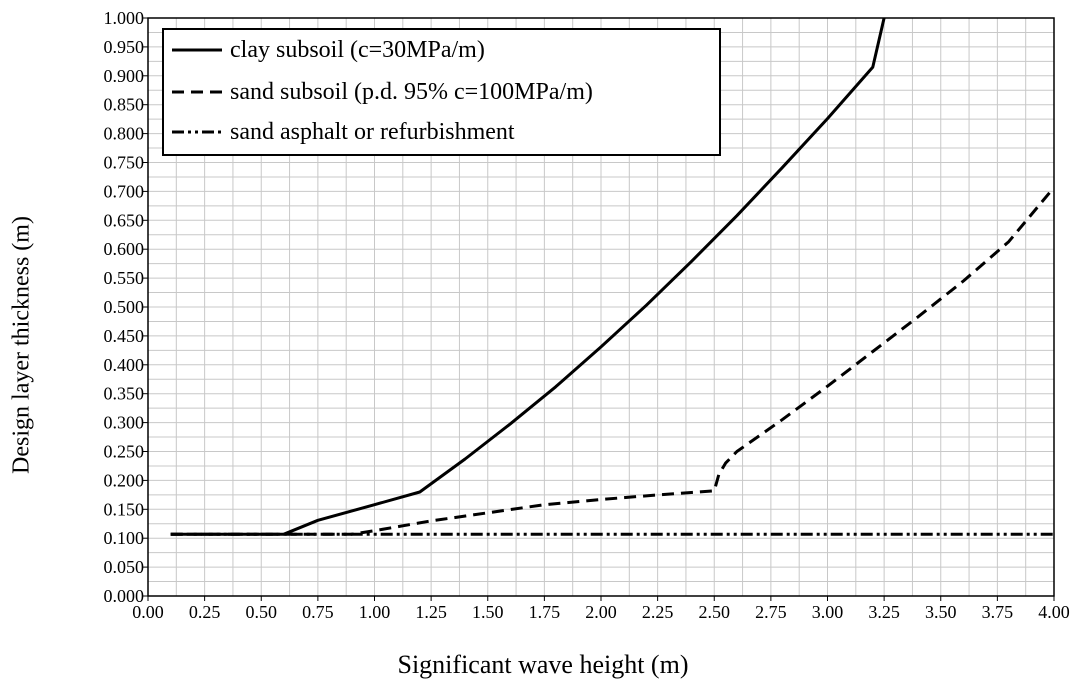 The width and height of the screenshot is (1086, 690). I want to click on x-axis-label: Significant wave height (m), so click(543, 664).